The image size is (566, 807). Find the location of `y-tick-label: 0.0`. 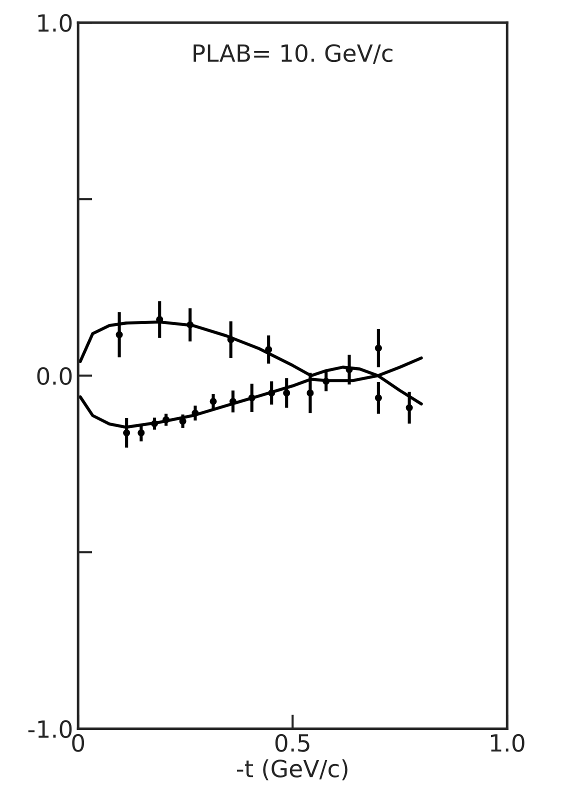

y-tick-label: 0.0 is located at coordinates (54, 376).